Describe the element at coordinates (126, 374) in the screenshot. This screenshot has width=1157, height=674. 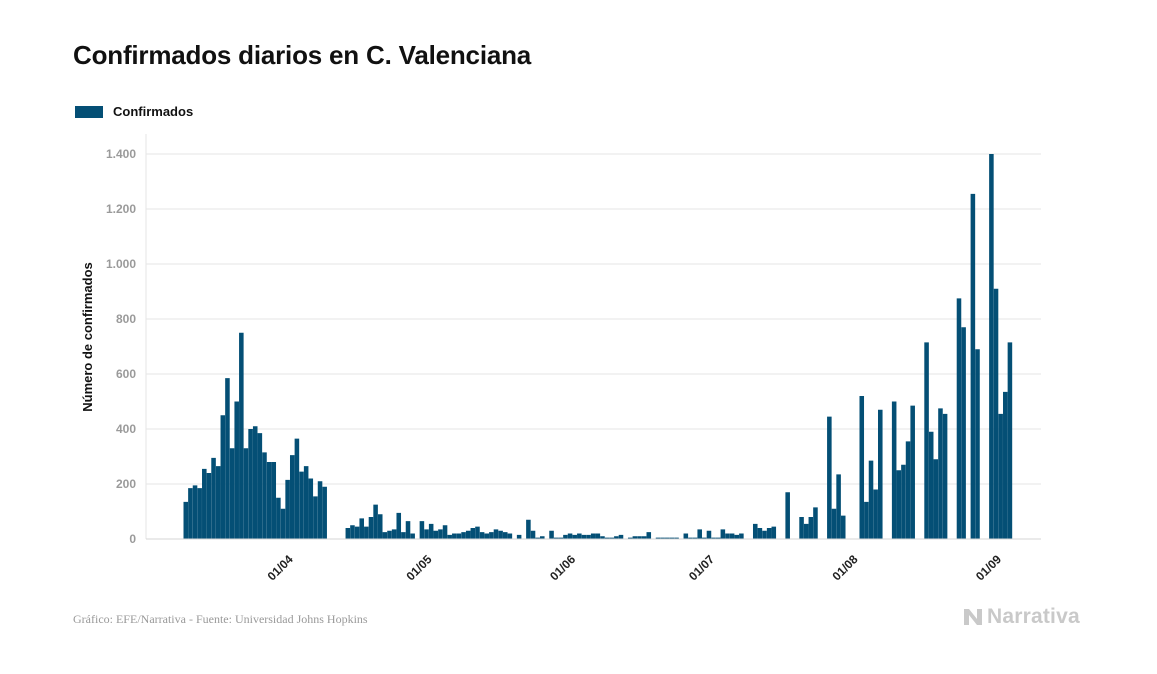
I see `y-tick-label: 600` at that location.